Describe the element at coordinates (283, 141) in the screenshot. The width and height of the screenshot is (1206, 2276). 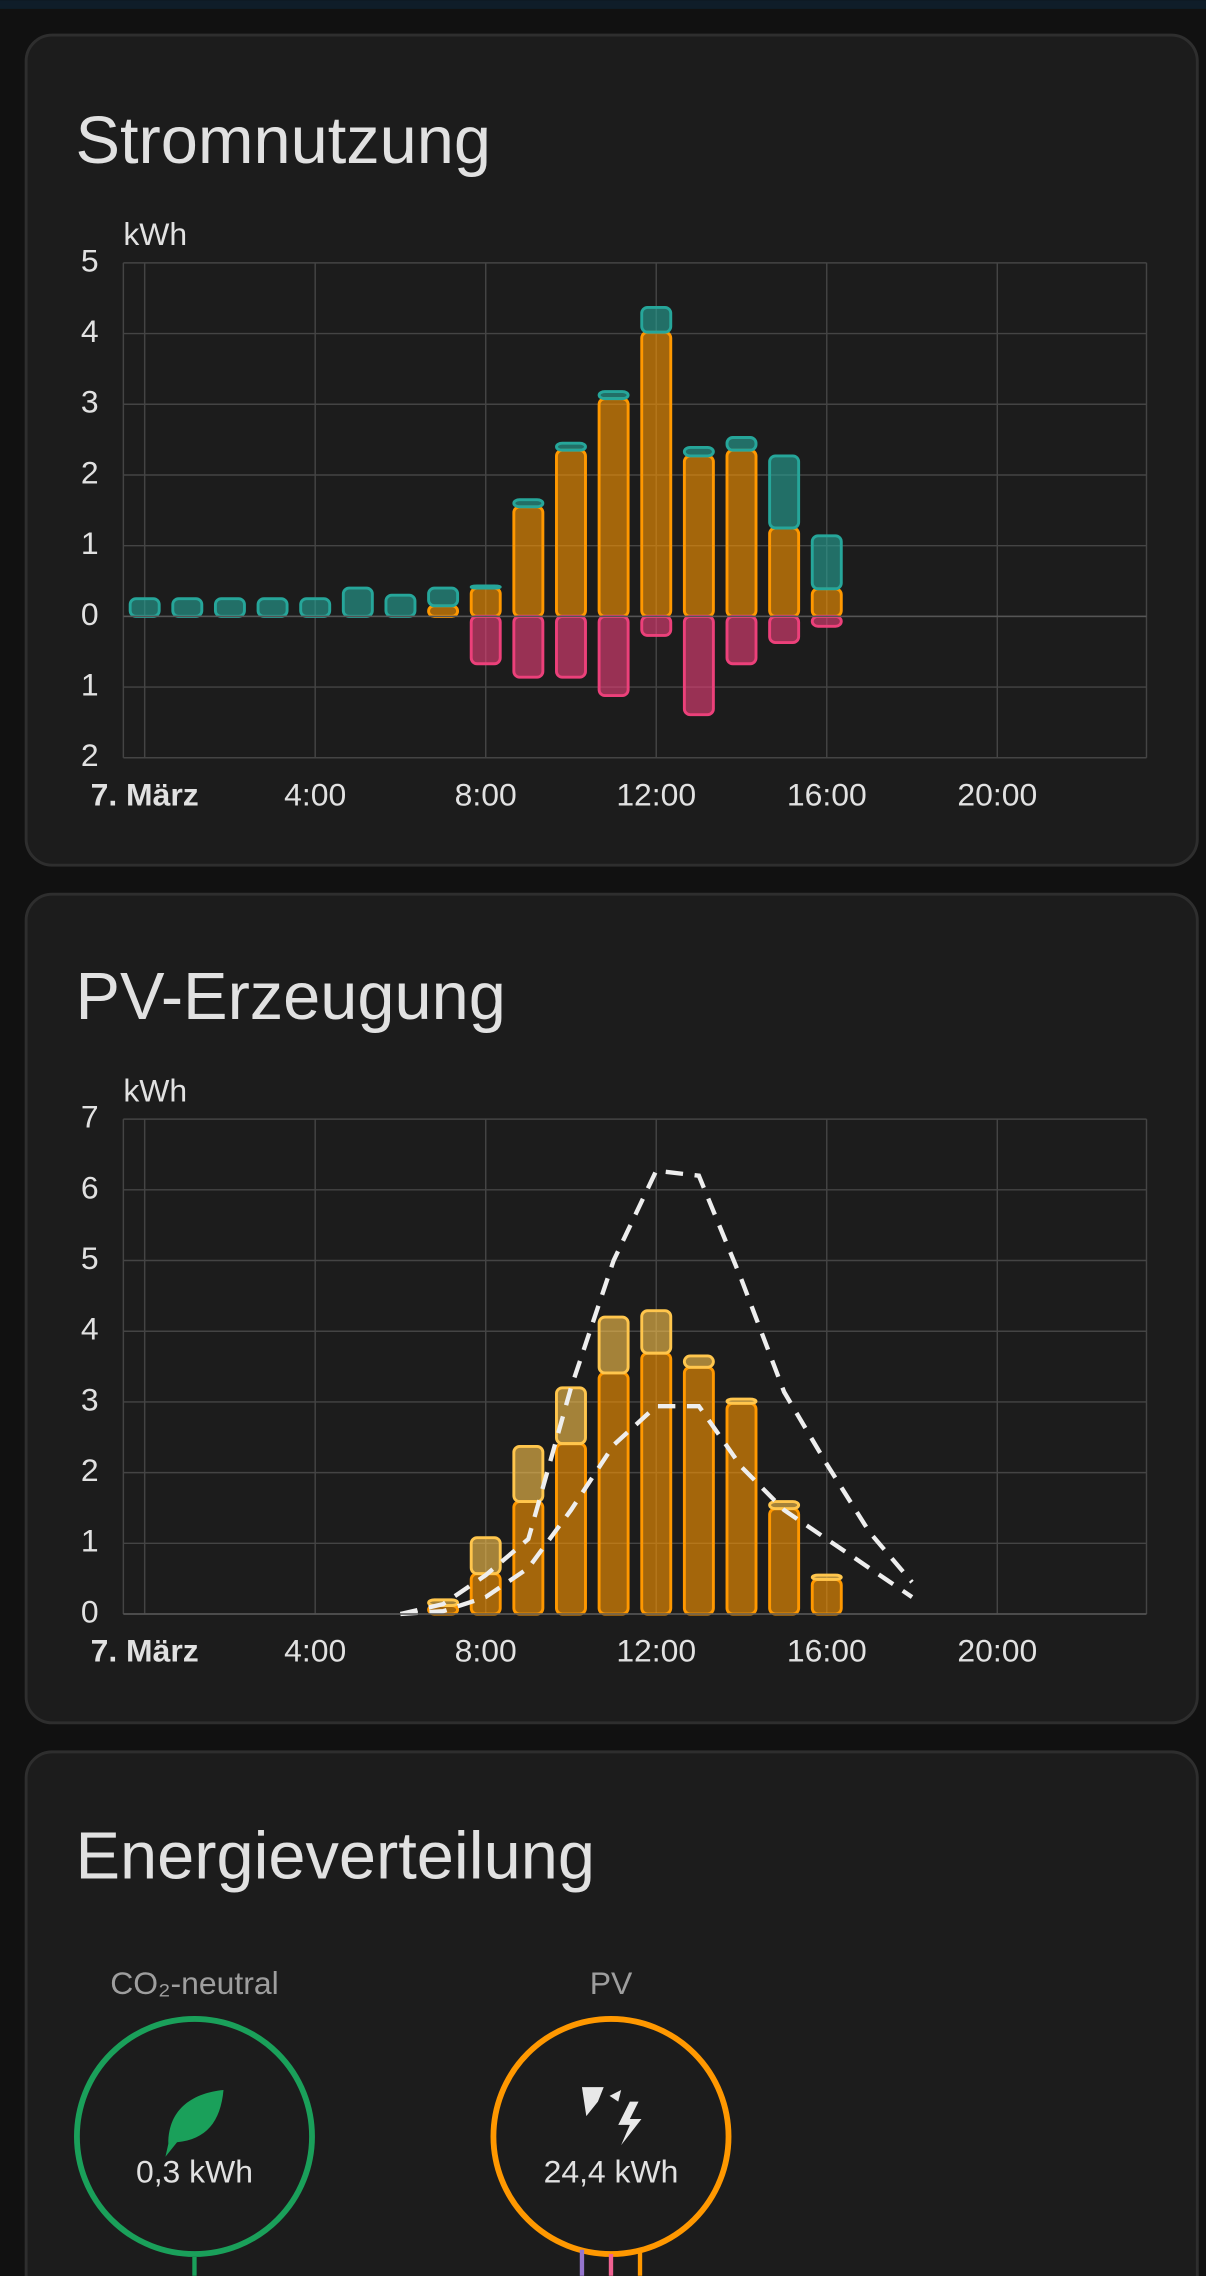
I see `chart-title: Stromnutzung` at that location.